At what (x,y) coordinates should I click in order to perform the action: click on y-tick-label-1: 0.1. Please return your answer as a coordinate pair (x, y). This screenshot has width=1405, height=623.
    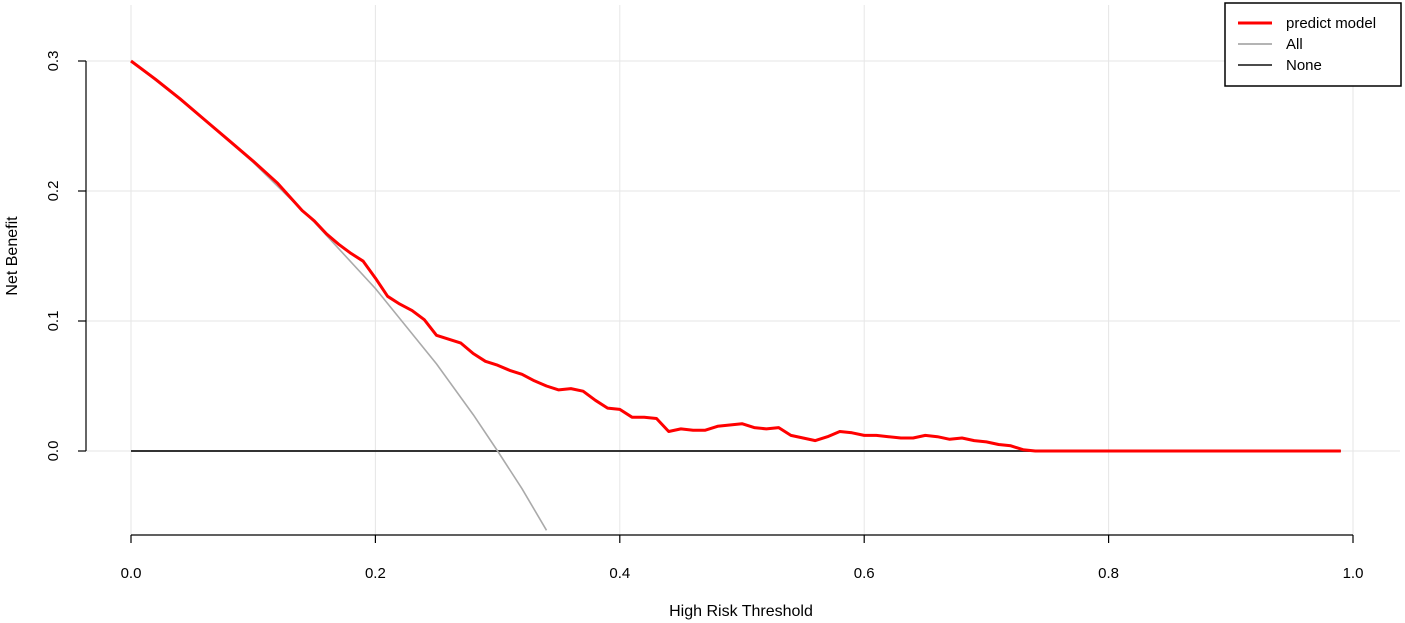
    Looking at the image, I should click on (53, 321).